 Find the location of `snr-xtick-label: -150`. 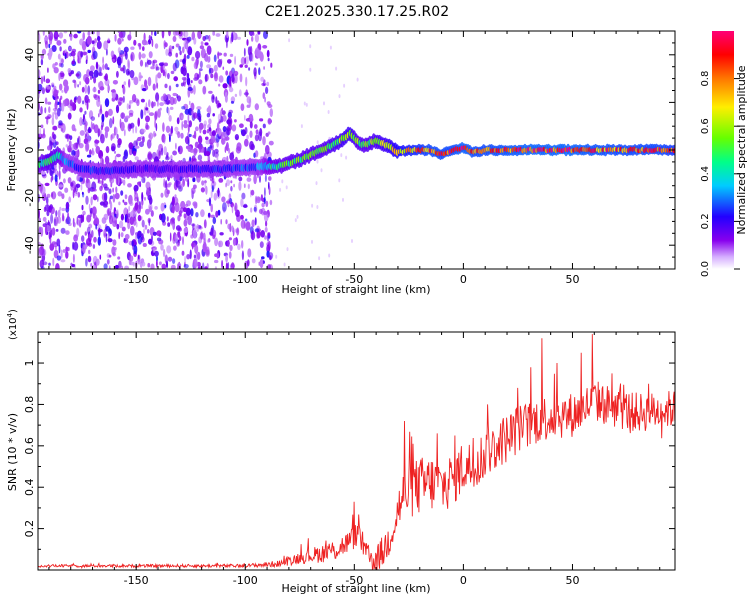

snr-xtick-label: -150 is located at coordinates (136, 580).